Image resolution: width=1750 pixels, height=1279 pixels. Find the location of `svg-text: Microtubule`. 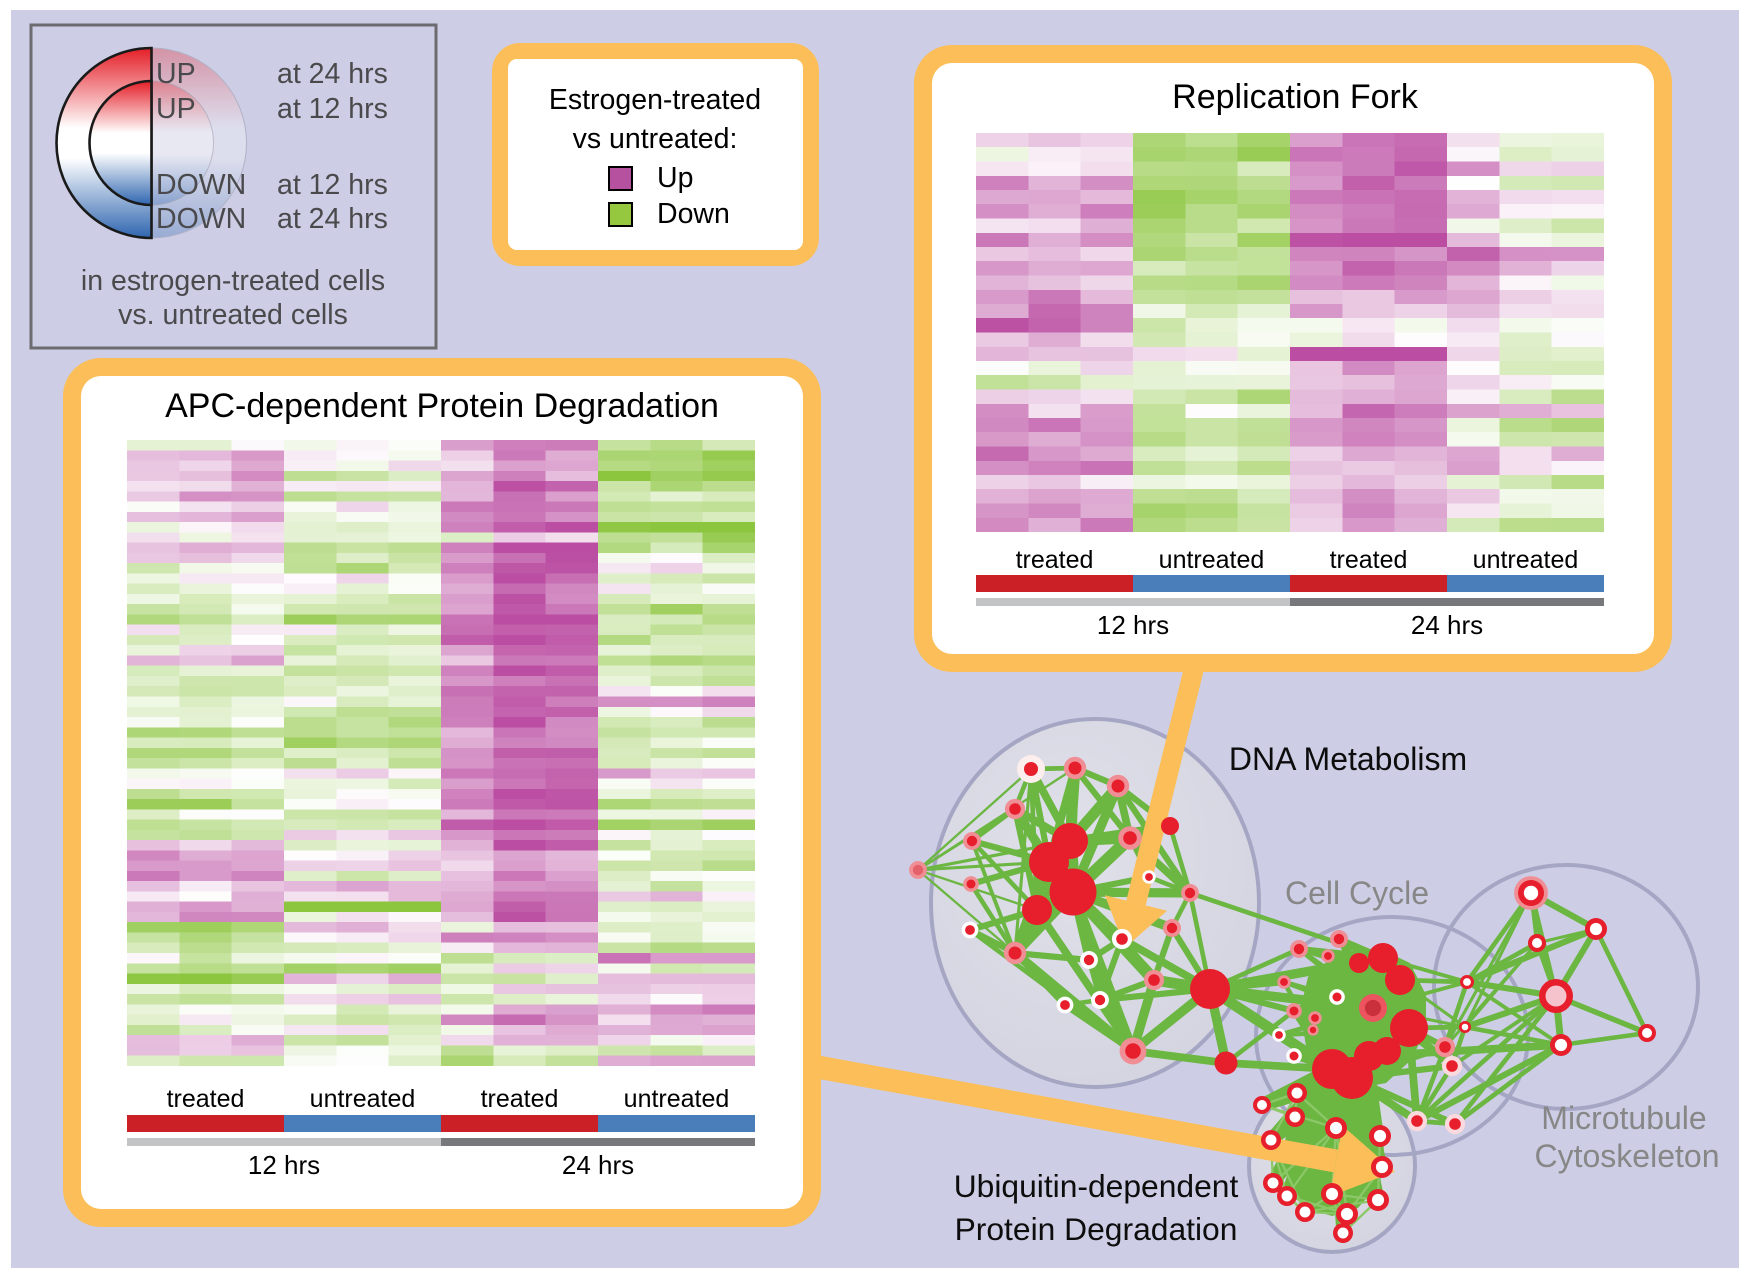

svg-text: Microtubule is located at coordinates (1623, 1118).